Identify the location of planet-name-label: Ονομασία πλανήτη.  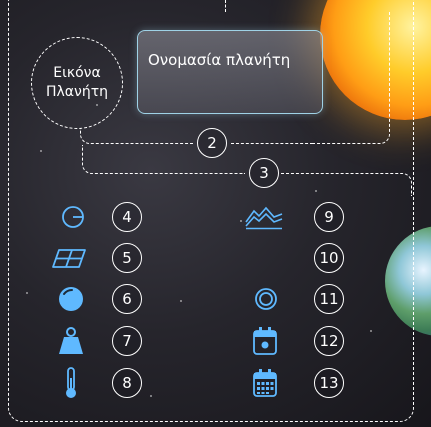
(219, 60).